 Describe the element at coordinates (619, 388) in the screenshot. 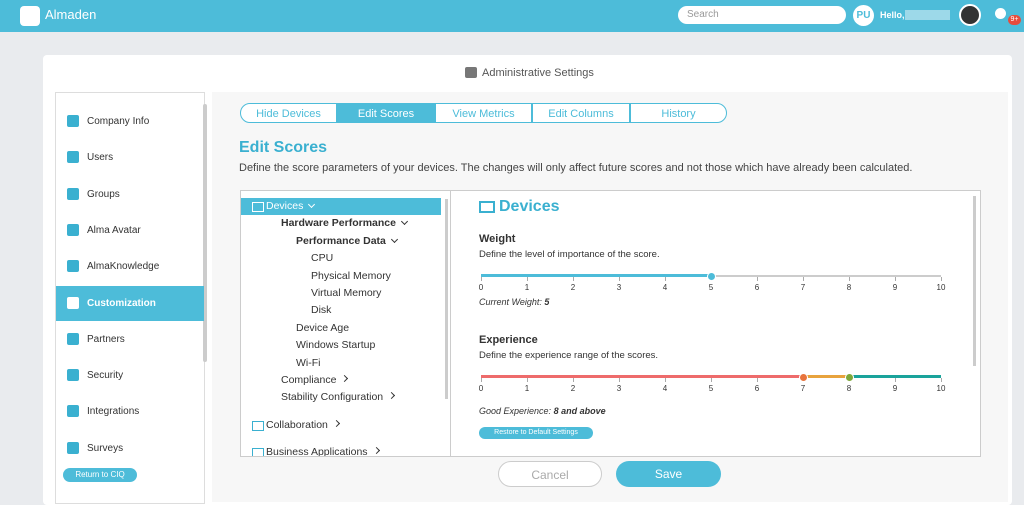

I see `tick-label: 3` at that location.